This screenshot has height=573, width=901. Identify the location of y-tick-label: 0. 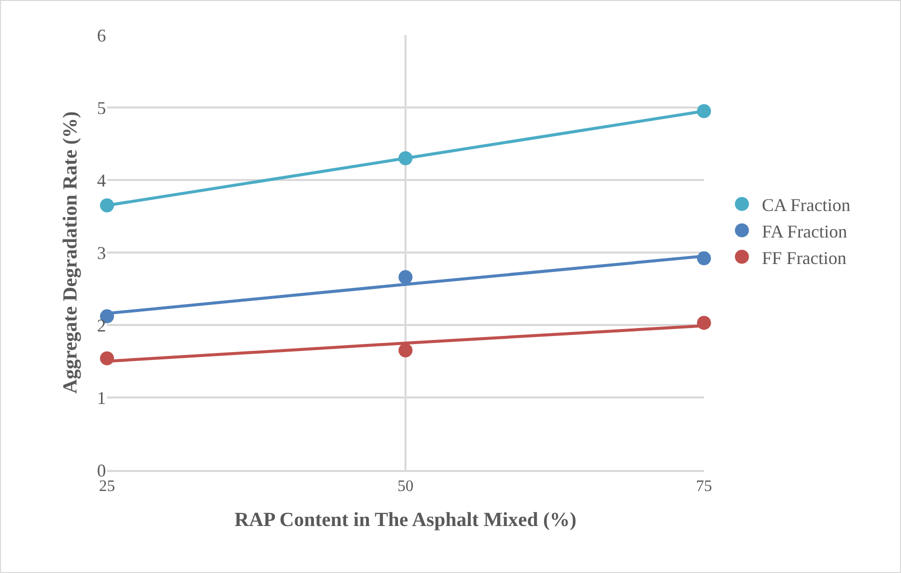
(101, 470).